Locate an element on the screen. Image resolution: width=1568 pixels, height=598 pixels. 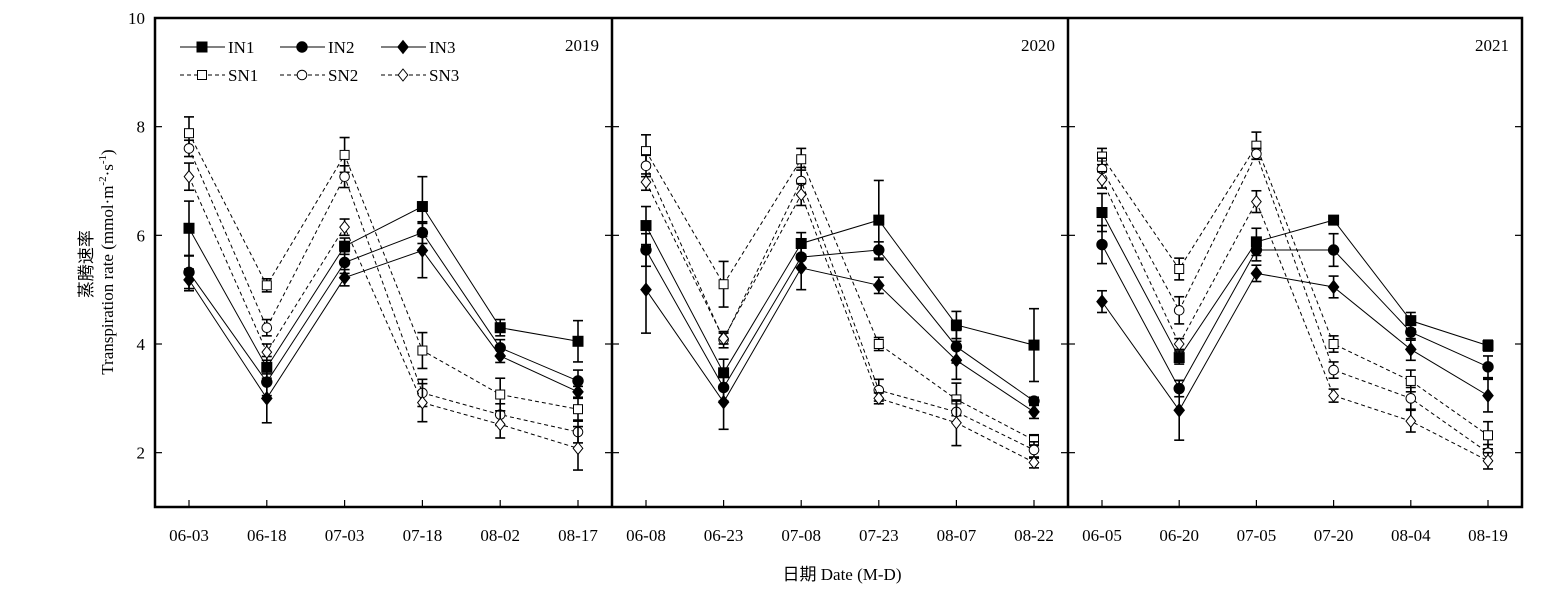
y-axis-title-sup1: -2 is located at coordinates (103, 180).